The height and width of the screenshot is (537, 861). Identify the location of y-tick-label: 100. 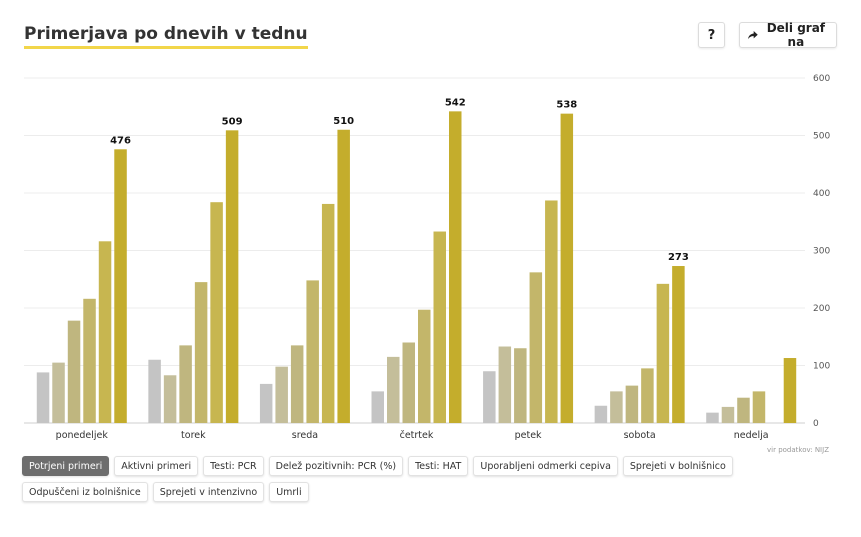
(821, 367).